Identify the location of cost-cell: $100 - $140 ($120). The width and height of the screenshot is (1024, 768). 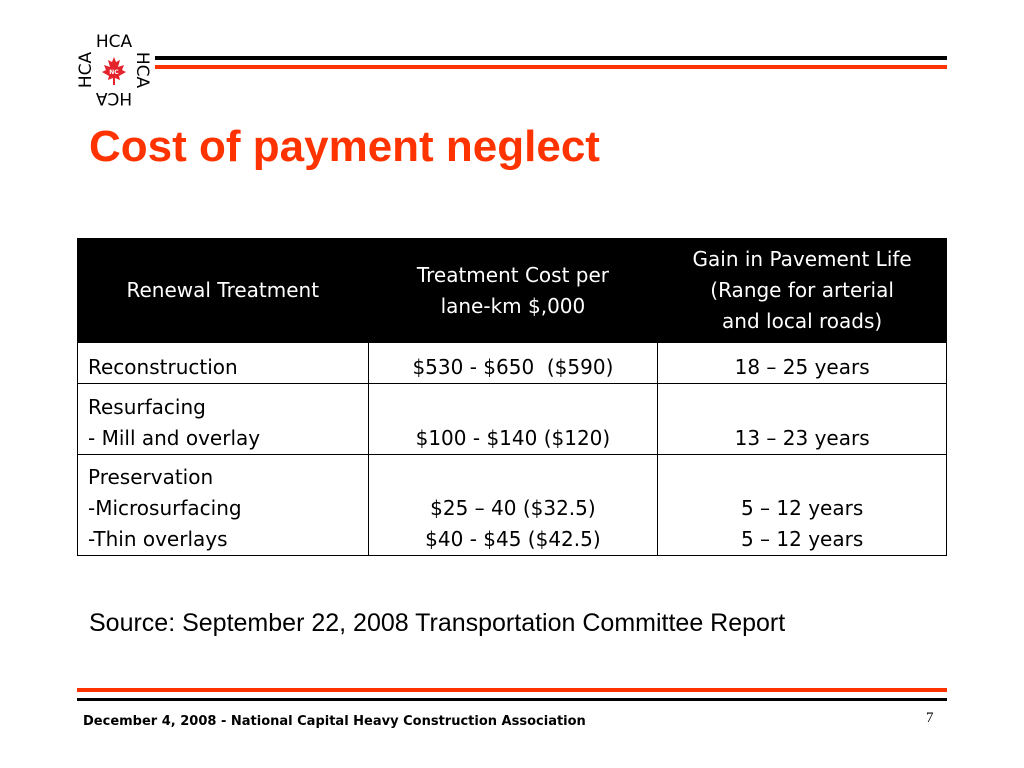
(513, 419).